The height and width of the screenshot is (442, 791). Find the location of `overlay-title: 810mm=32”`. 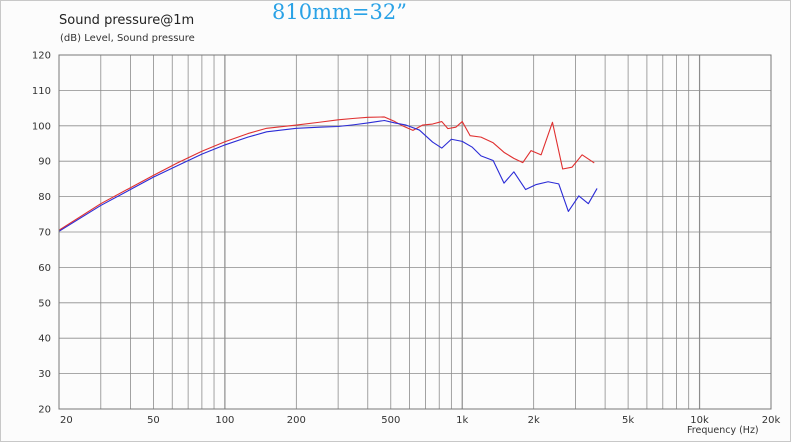

overlay-title: 810mm=32” is located at coordinates (339, 12).